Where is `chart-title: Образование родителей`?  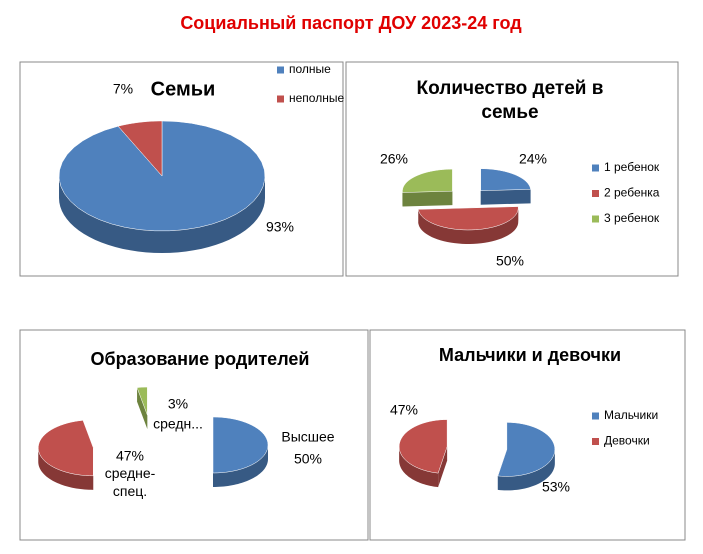 chart-title: Образование родителей is located at coordinates (200, 359).